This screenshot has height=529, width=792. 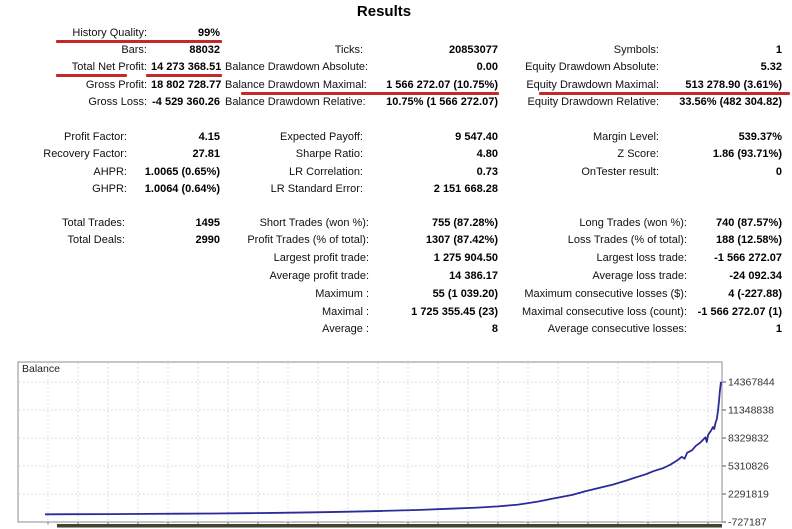 I want to click on stat-label: Sharpe Ratio:, so click(x=329, y=154).